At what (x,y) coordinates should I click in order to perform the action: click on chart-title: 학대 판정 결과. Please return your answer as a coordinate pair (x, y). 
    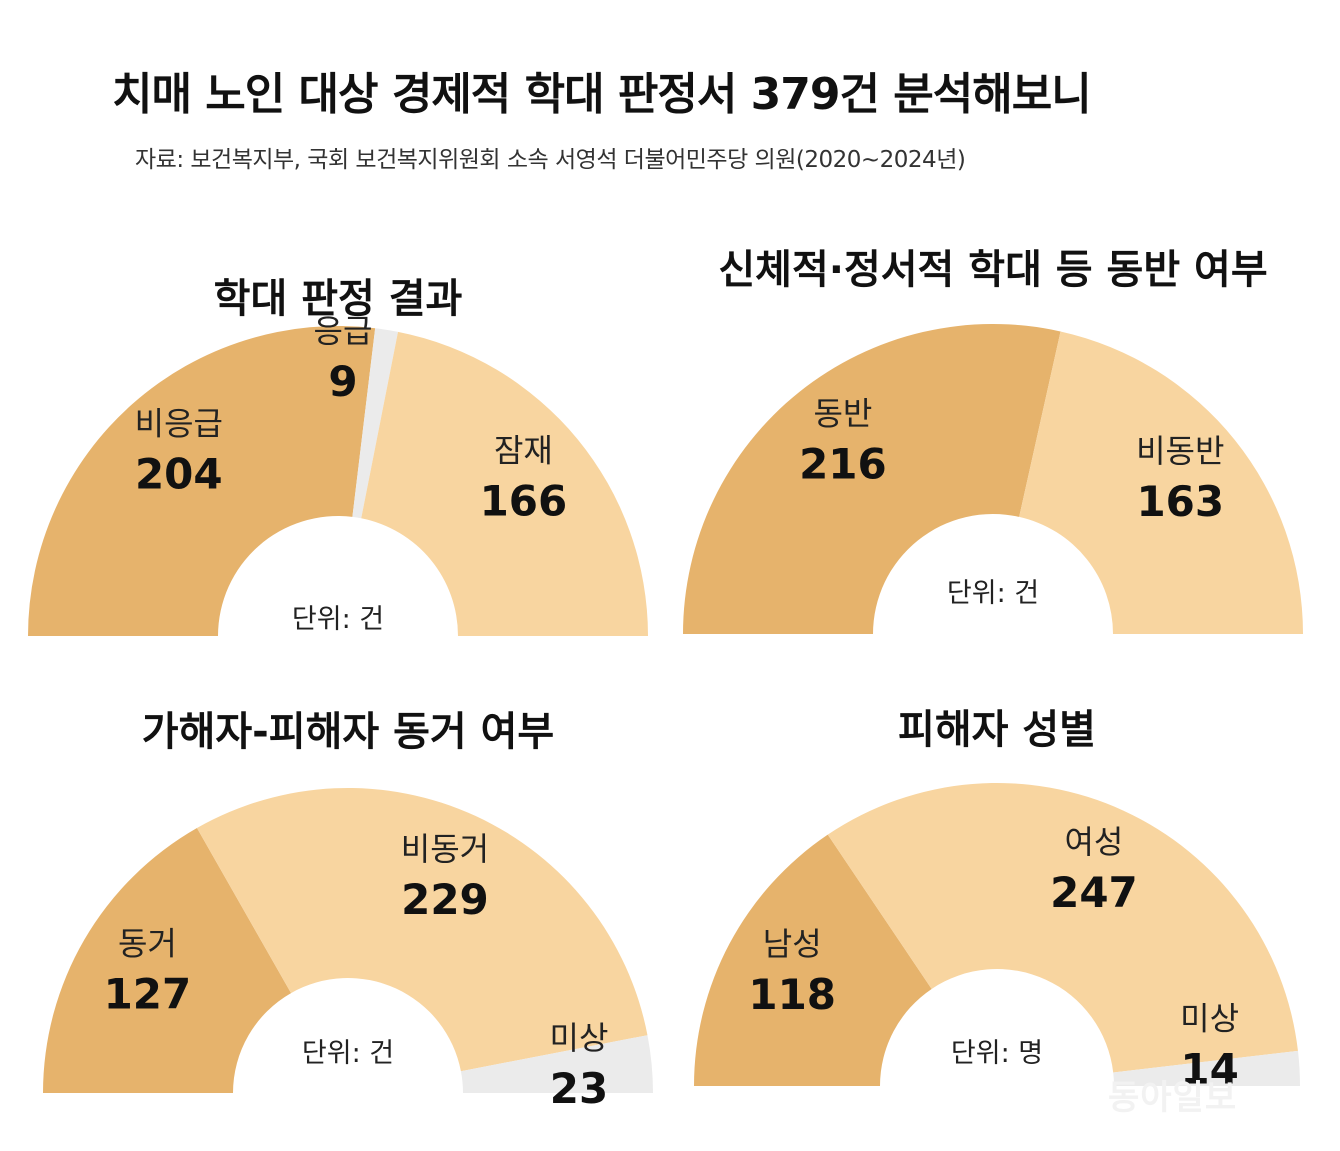
    Looking at the image, I should click on (338, 299).